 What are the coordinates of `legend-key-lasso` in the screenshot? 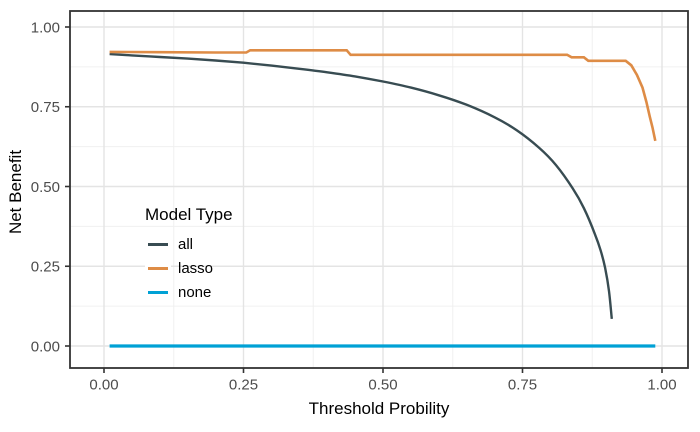 It's located at (158, 268).